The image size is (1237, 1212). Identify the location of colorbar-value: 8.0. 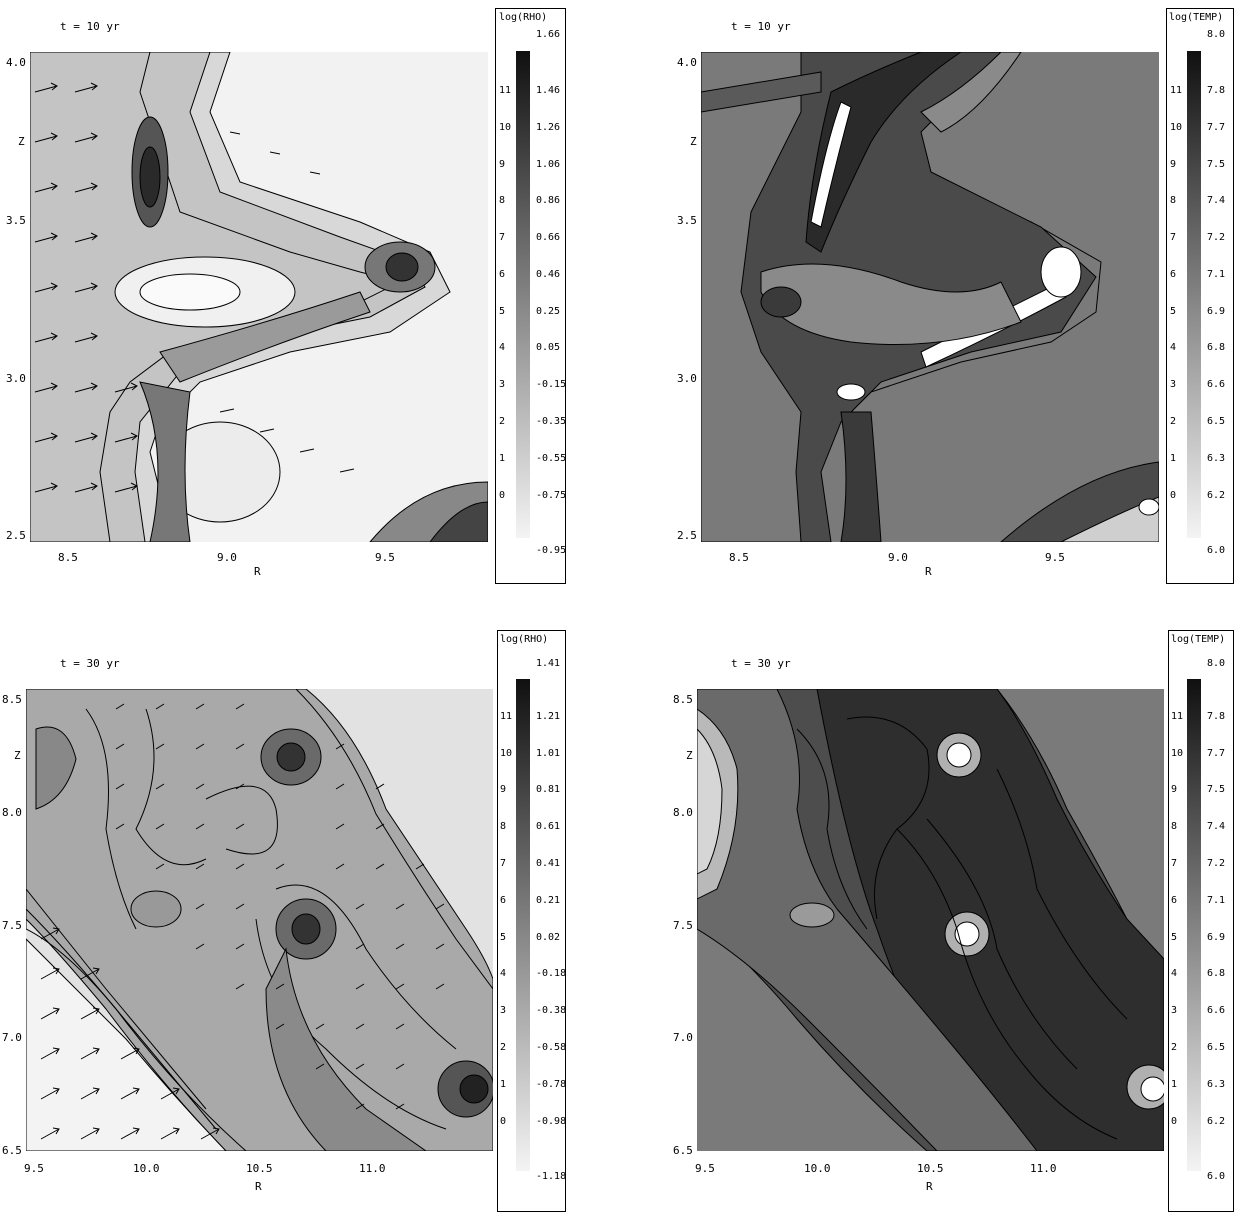
(1216, 663).